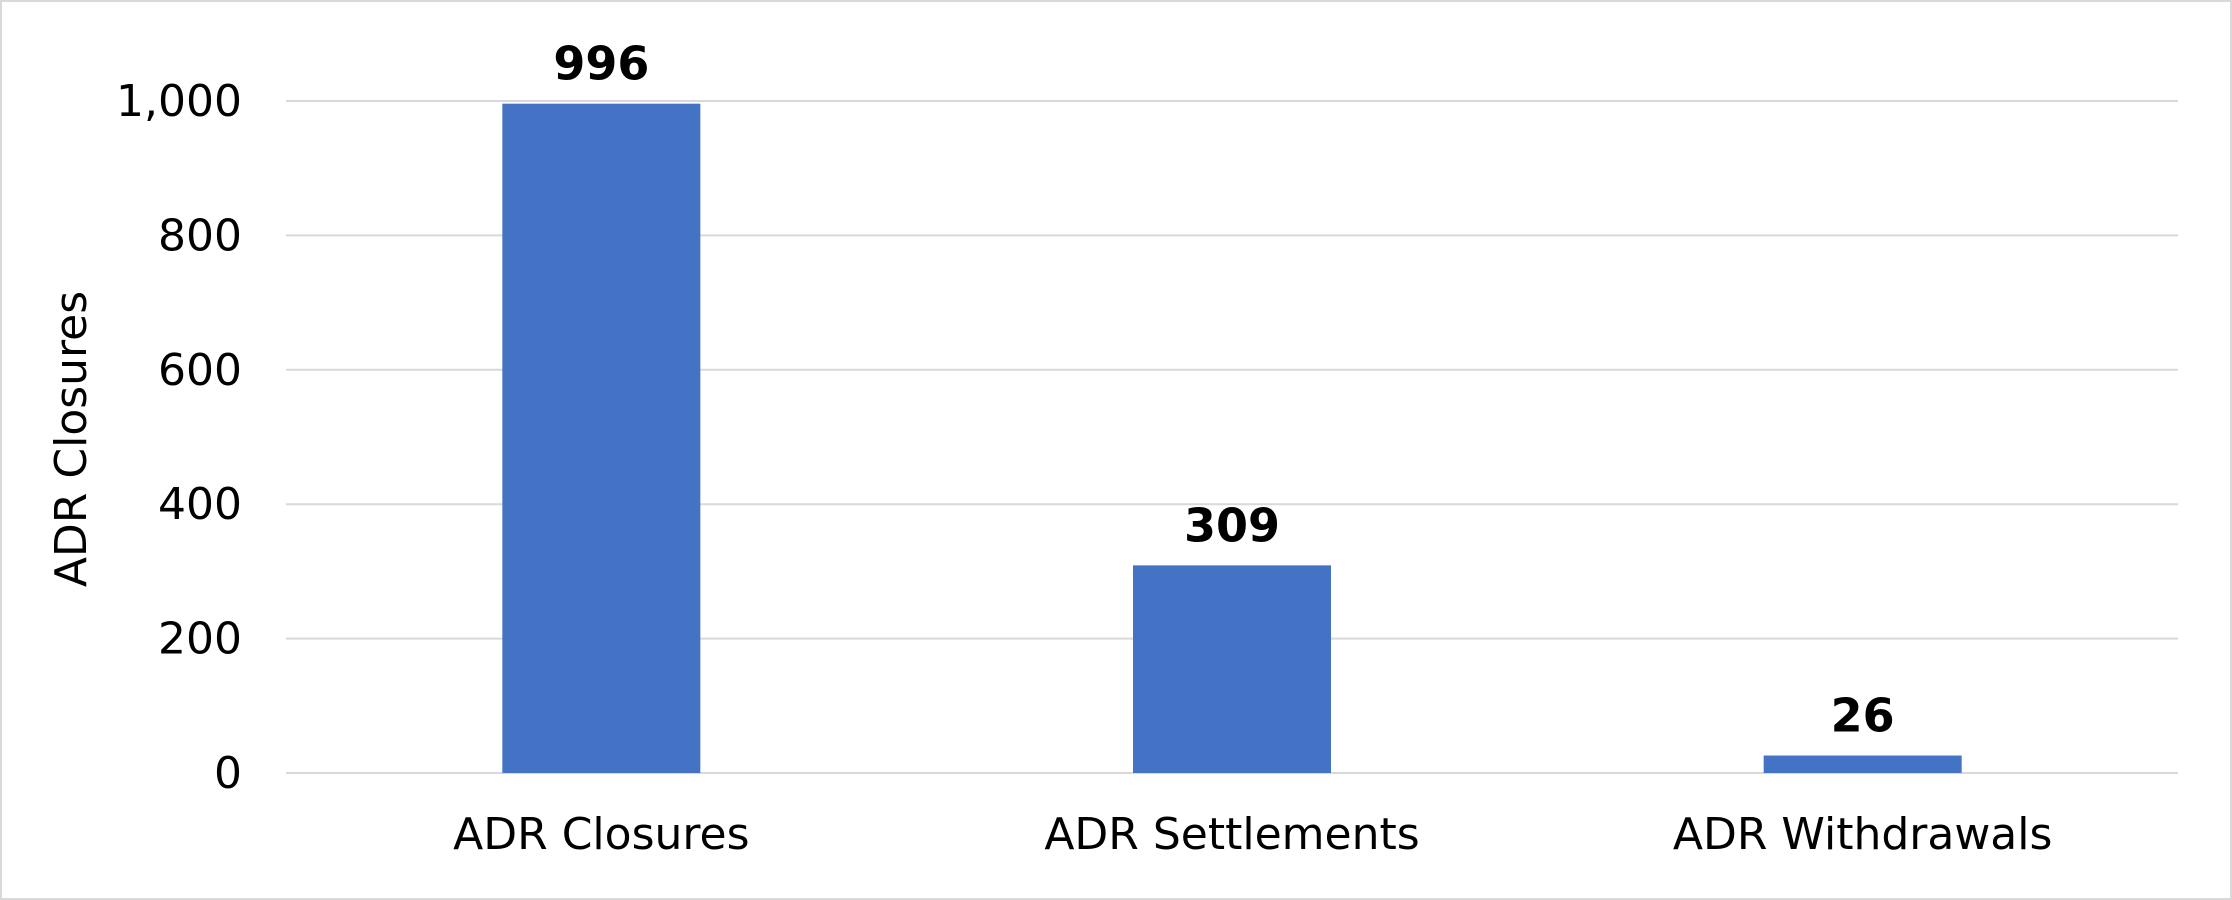 The image size is (2232, 900). What do you see at coordinates (228, 773) in the screenshot?
I see `y-tick-label: 0` at bounding box center [228, 773].